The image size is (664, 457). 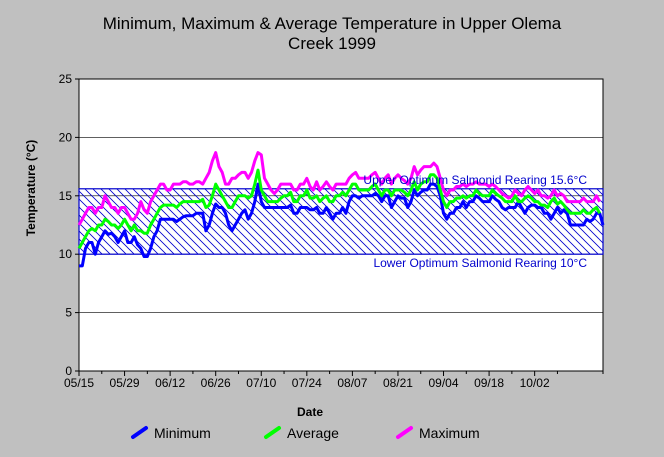 I want to click on y-tick-label: 25, so click(x=66, y=79).